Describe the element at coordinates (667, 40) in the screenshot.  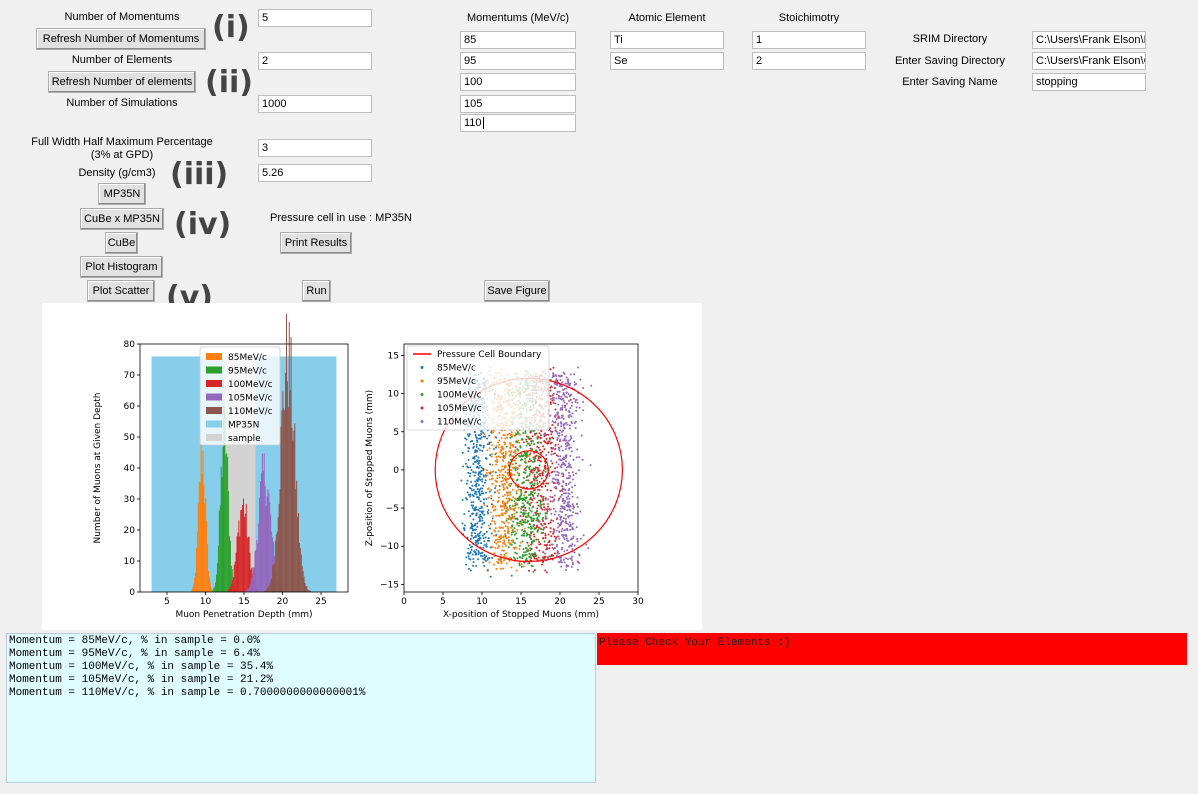
I see `element-input-1: Ti` at that location.